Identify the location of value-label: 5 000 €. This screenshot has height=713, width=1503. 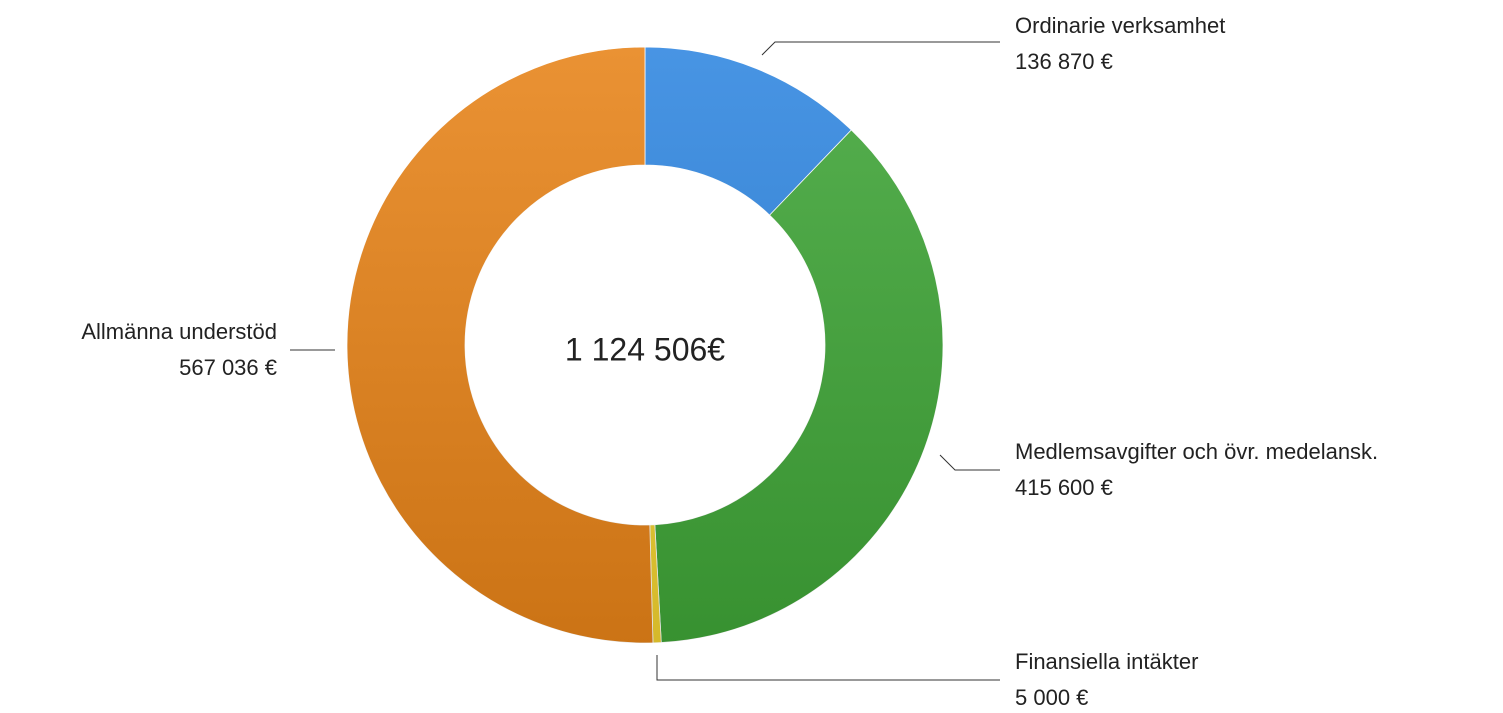
(1051, 697).